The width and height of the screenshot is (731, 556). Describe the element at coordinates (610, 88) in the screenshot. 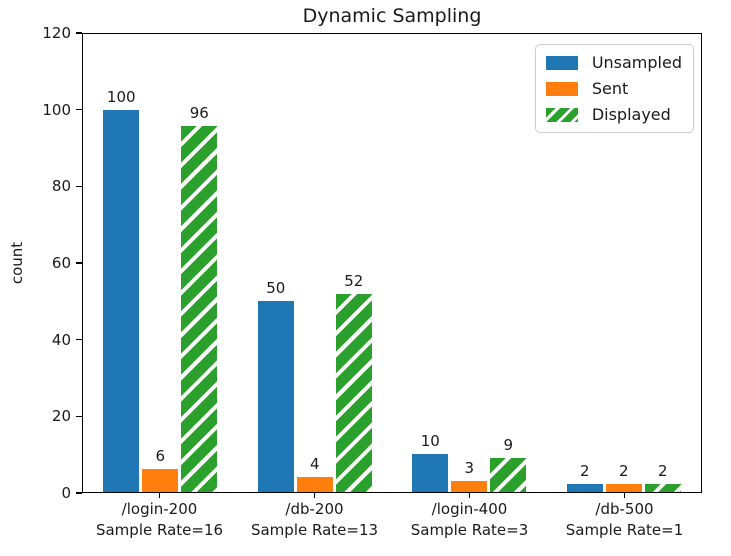

I see `legend-label: Sent` at that location.